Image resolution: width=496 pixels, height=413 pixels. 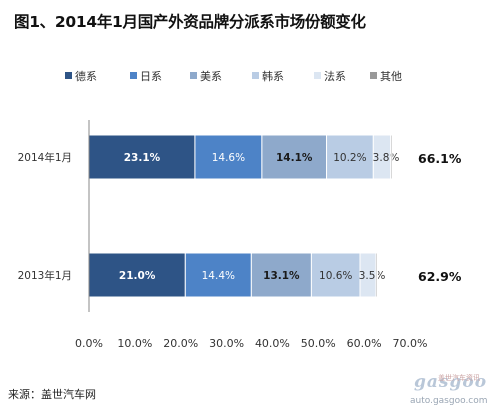 I want to click on chart-title: 图1、2014年1月国产外资品牌分派系市场份额变化, so click(x=190, y=22).